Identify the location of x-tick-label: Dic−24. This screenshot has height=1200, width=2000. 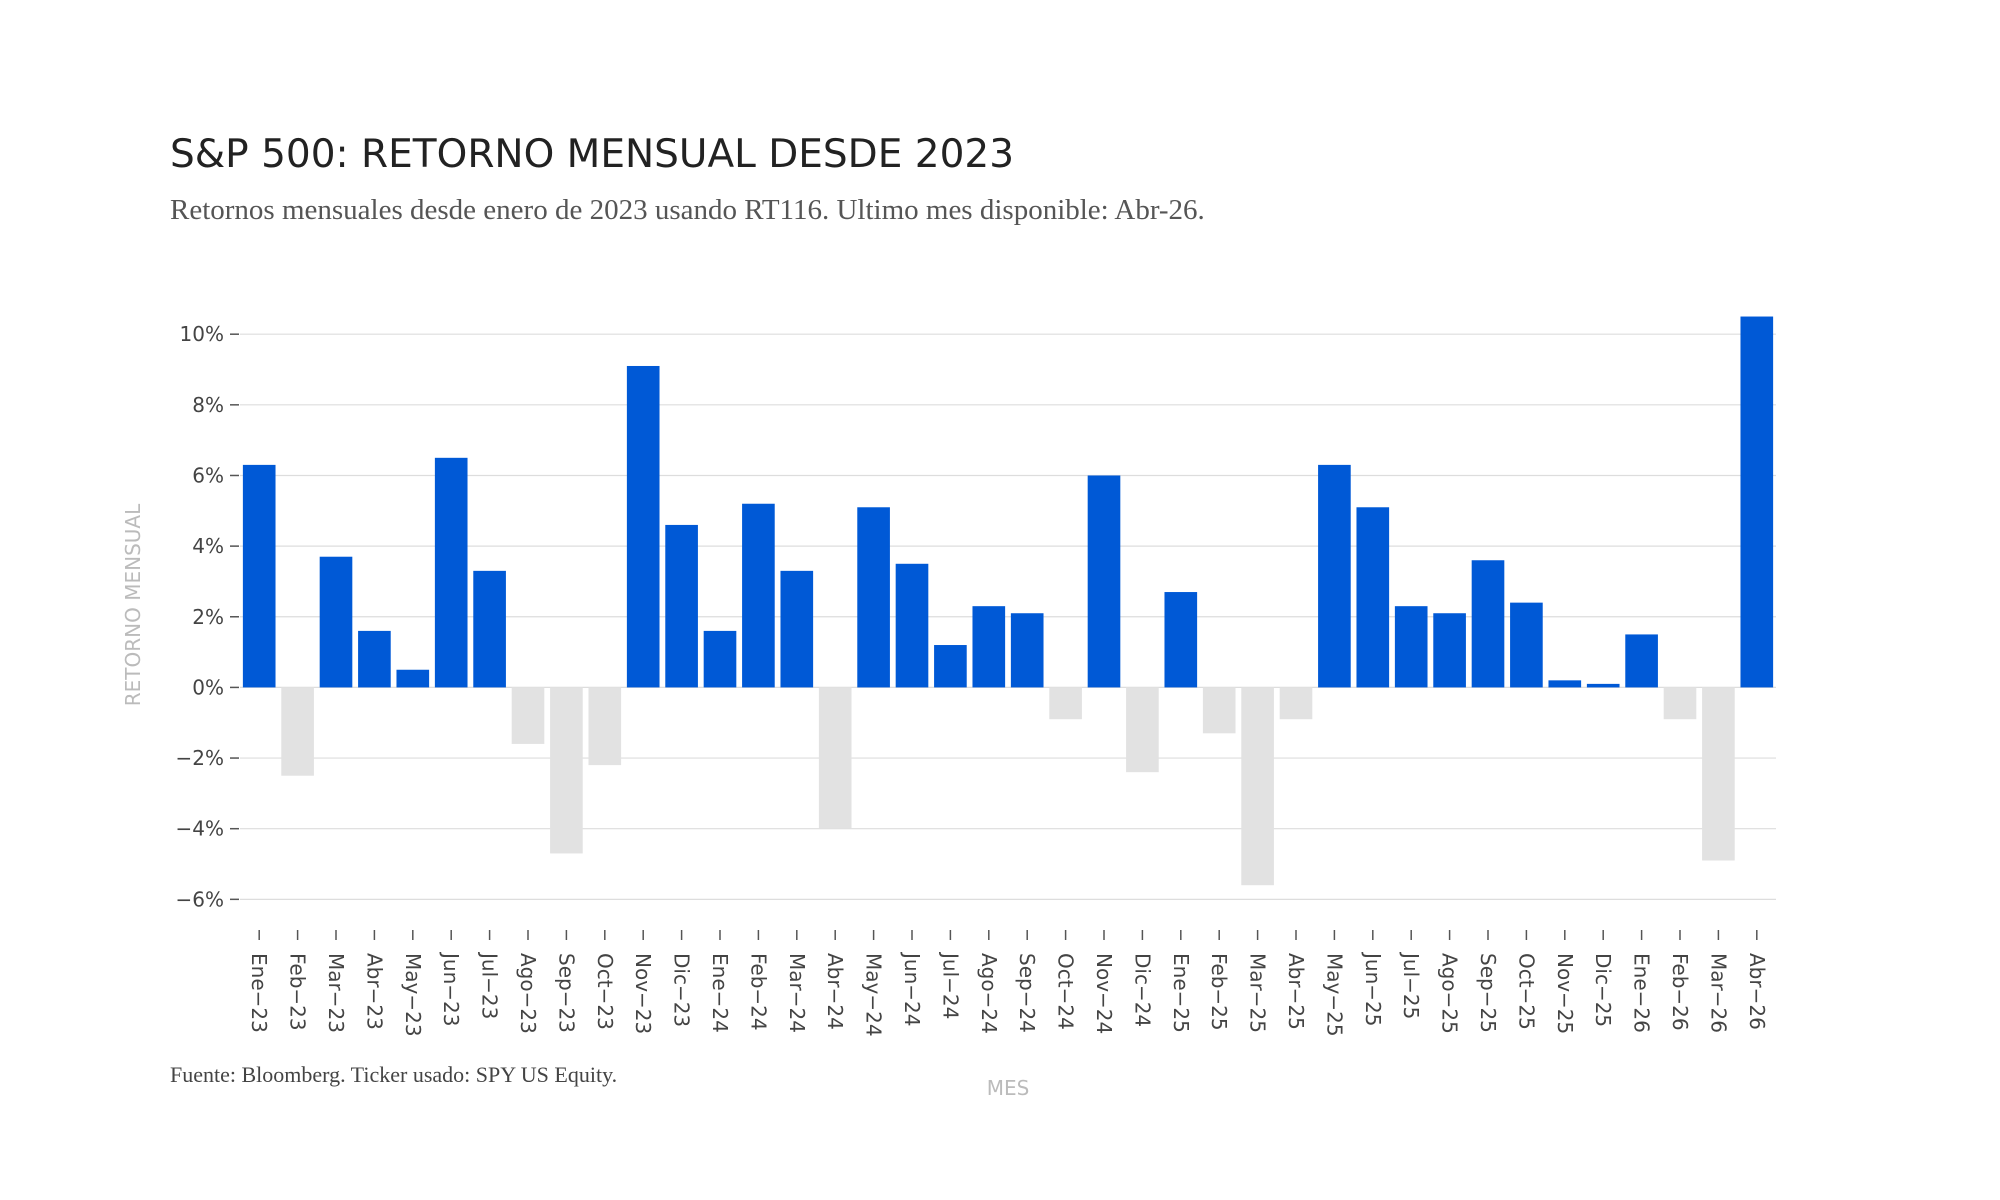
(1142, 990).